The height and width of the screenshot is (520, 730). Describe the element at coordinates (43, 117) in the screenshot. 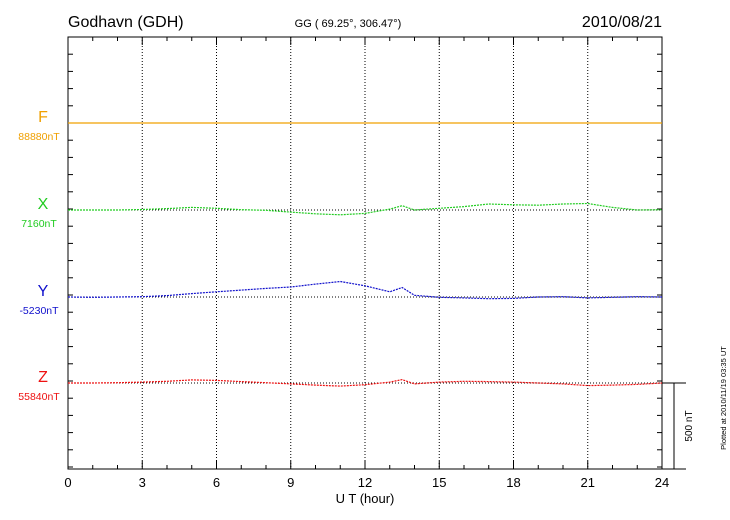

I see `series-name-f: F` at that location.